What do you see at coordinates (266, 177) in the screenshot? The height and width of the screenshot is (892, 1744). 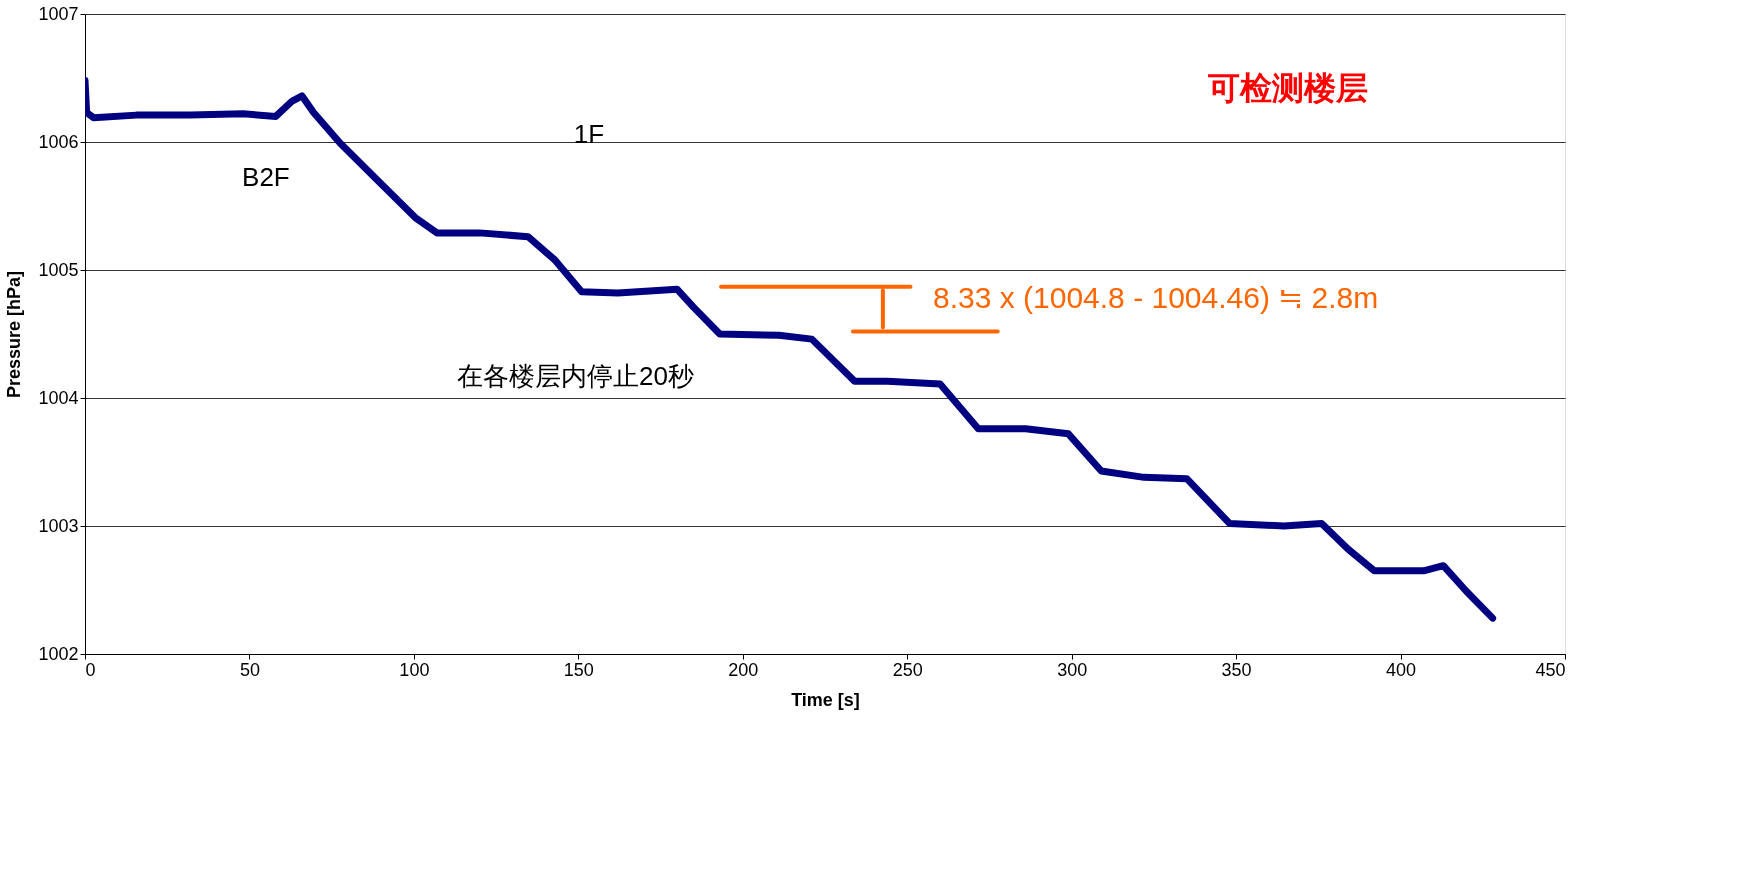 I see `annotation: B2F` at bounding box center [266, 177].